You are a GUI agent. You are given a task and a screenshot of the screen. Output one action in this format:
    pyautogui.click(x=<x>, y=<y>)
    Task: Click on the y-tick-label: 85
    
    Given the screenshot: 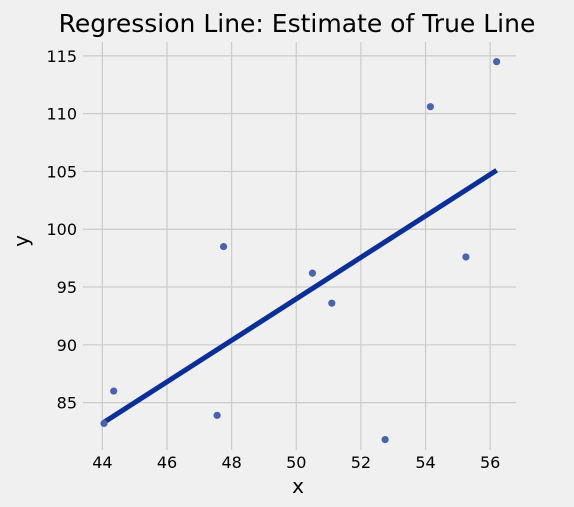 What is the action you would take?
    pyautogui.click(x=67, y=403)
    